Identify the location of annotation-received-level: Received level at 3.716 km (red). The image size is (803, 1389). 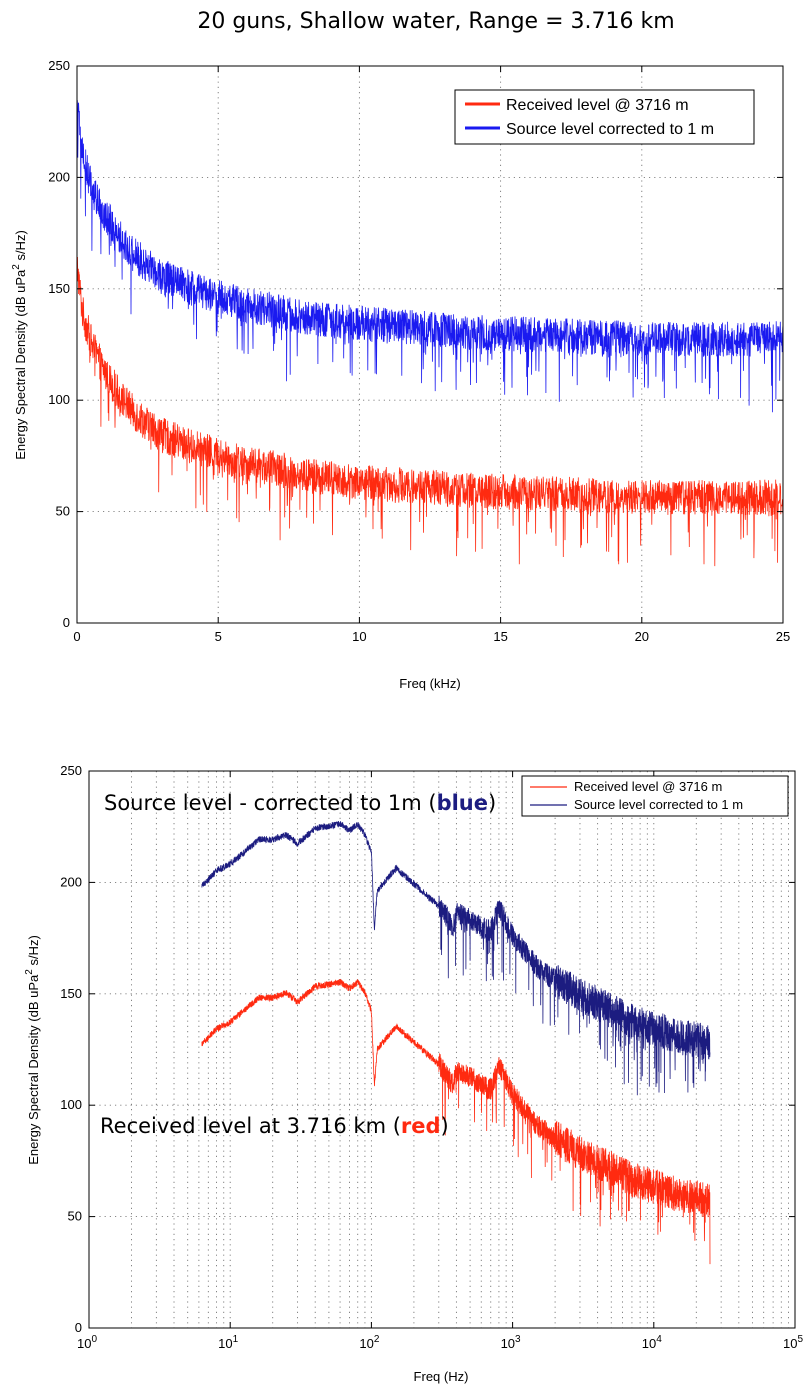
(274, 1126).